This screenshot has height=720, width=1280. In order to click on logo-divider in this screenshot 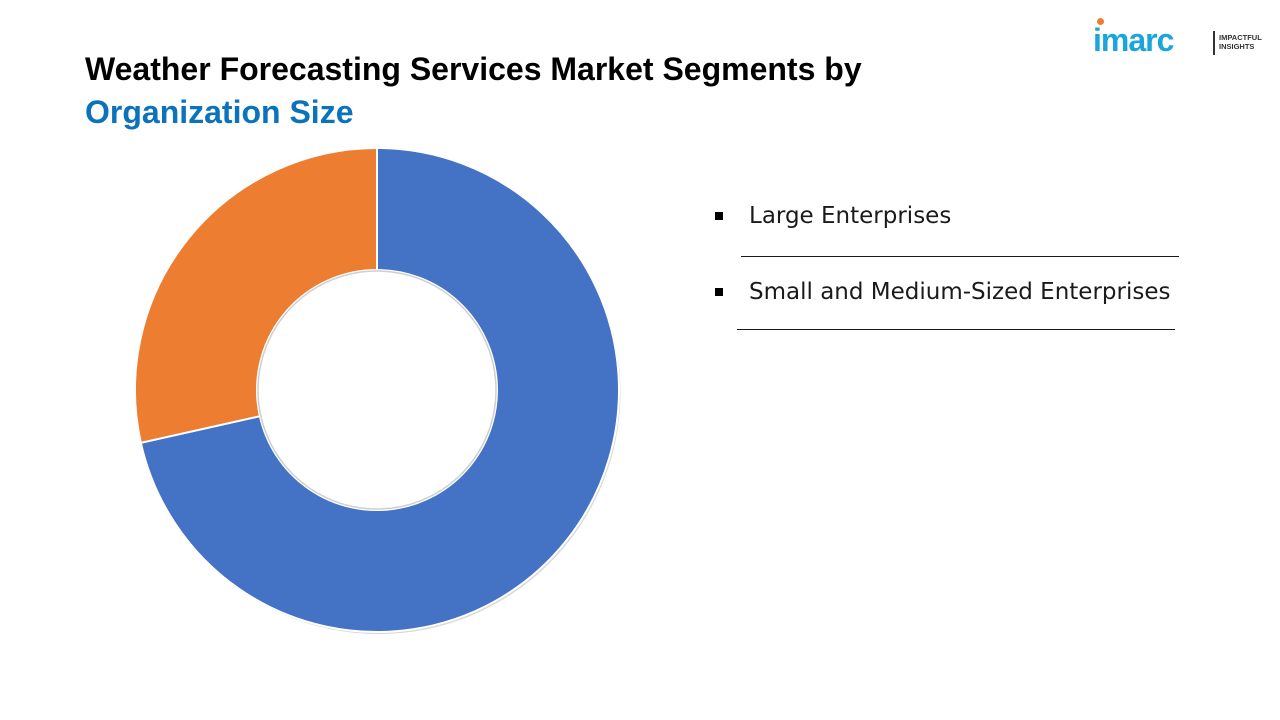, I will do `click(1214, 43)`.